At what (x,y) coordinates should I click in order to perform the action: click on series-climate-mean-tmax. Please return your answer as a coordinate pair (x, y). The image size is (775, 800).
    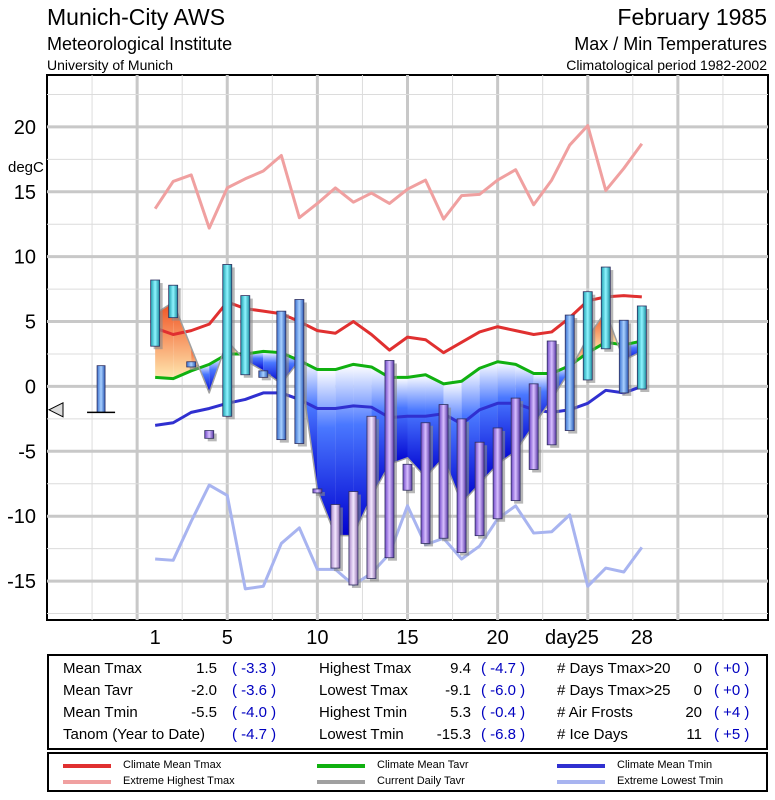
    Looking at the image, I should click on (398, 324).